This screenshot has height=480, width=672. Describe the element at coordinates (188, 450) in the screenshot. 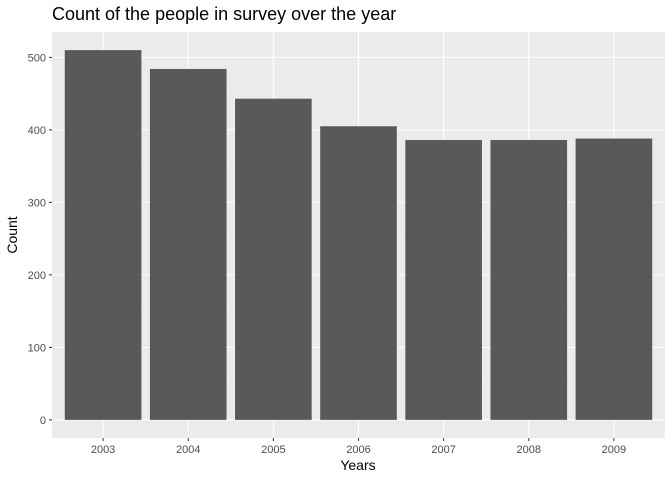

I see `x-tick-label: 2004` at that location.